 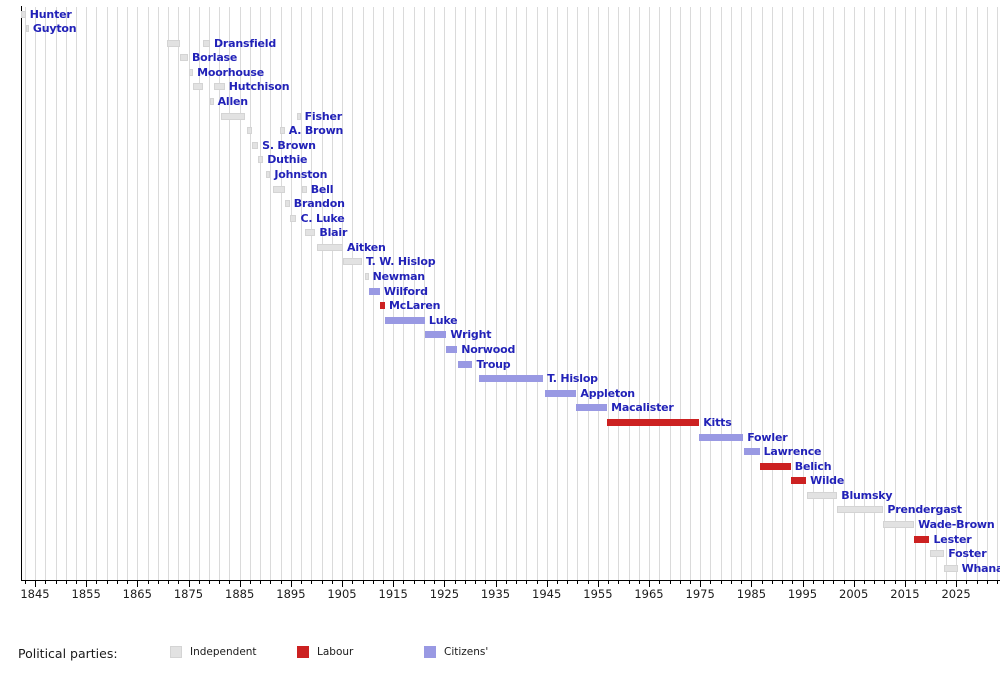 What do you see at coordinates (537, 582) in the screenshot?
I see `minor-tick-1943` at bounding box center [537, 582].